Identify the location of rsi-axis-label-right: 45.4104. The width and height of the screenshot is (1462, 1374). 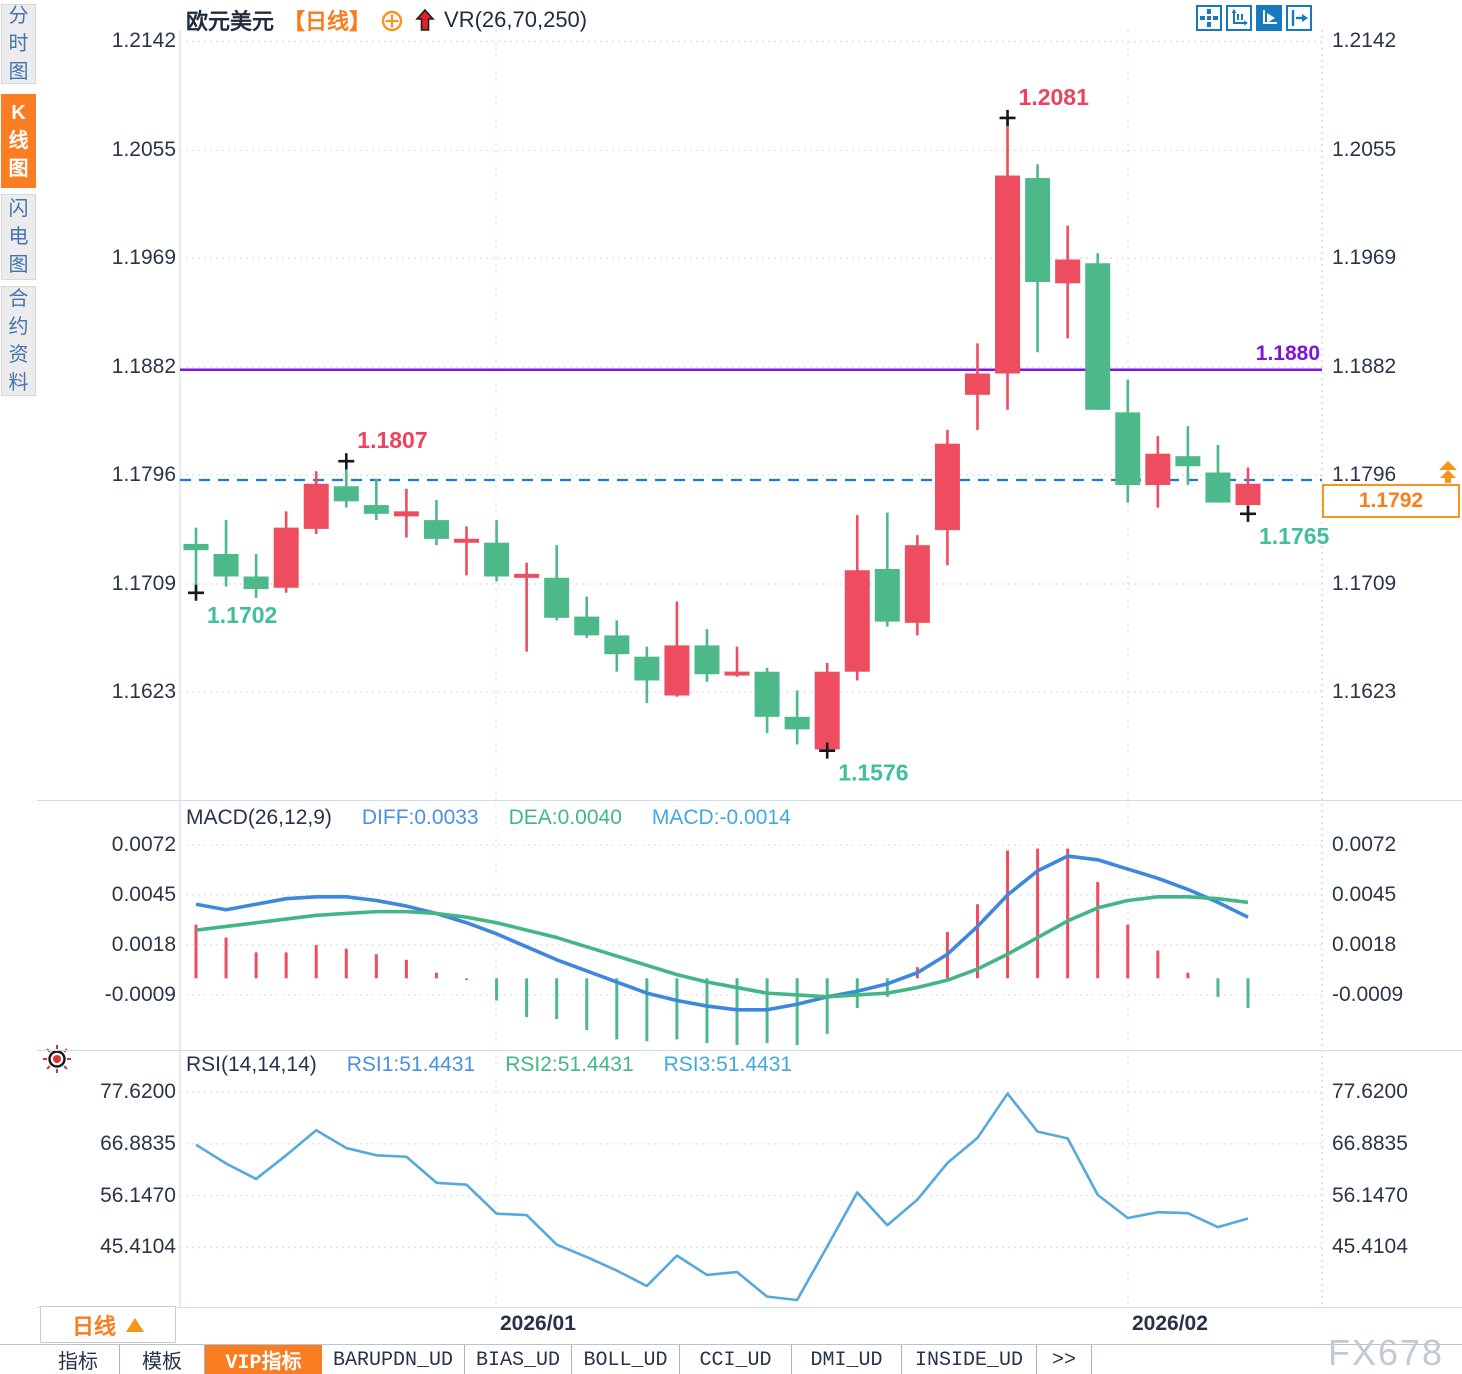
(1370, 1247).